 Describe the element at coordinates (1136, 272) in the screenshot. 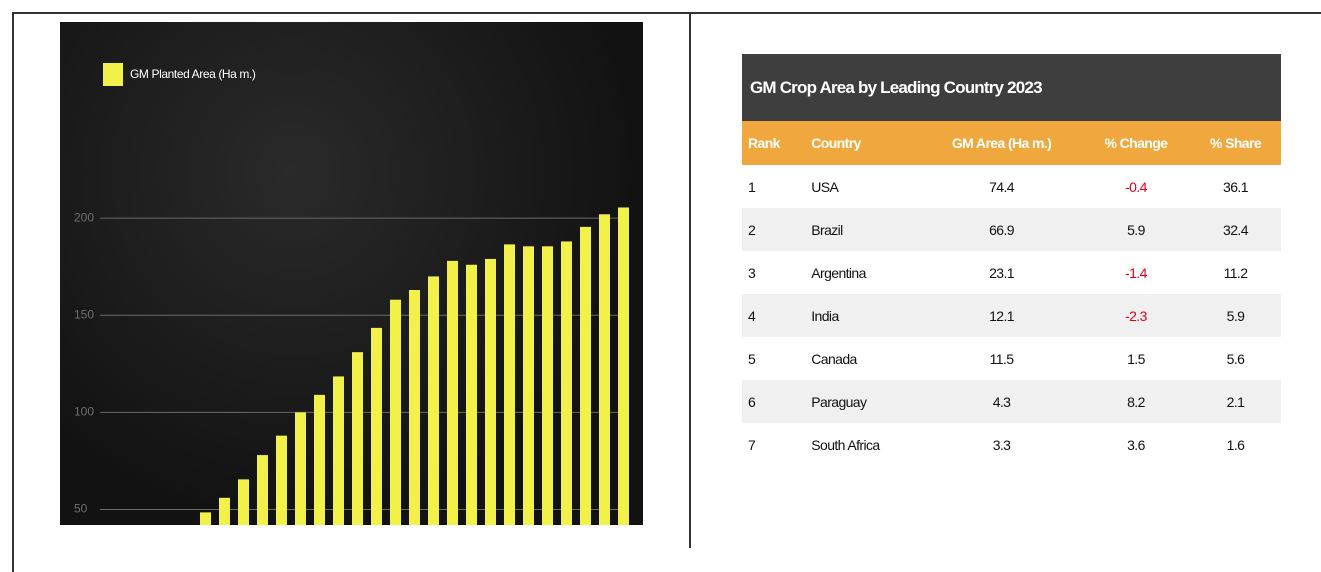

I see `table-cell: -1.4` at that location.